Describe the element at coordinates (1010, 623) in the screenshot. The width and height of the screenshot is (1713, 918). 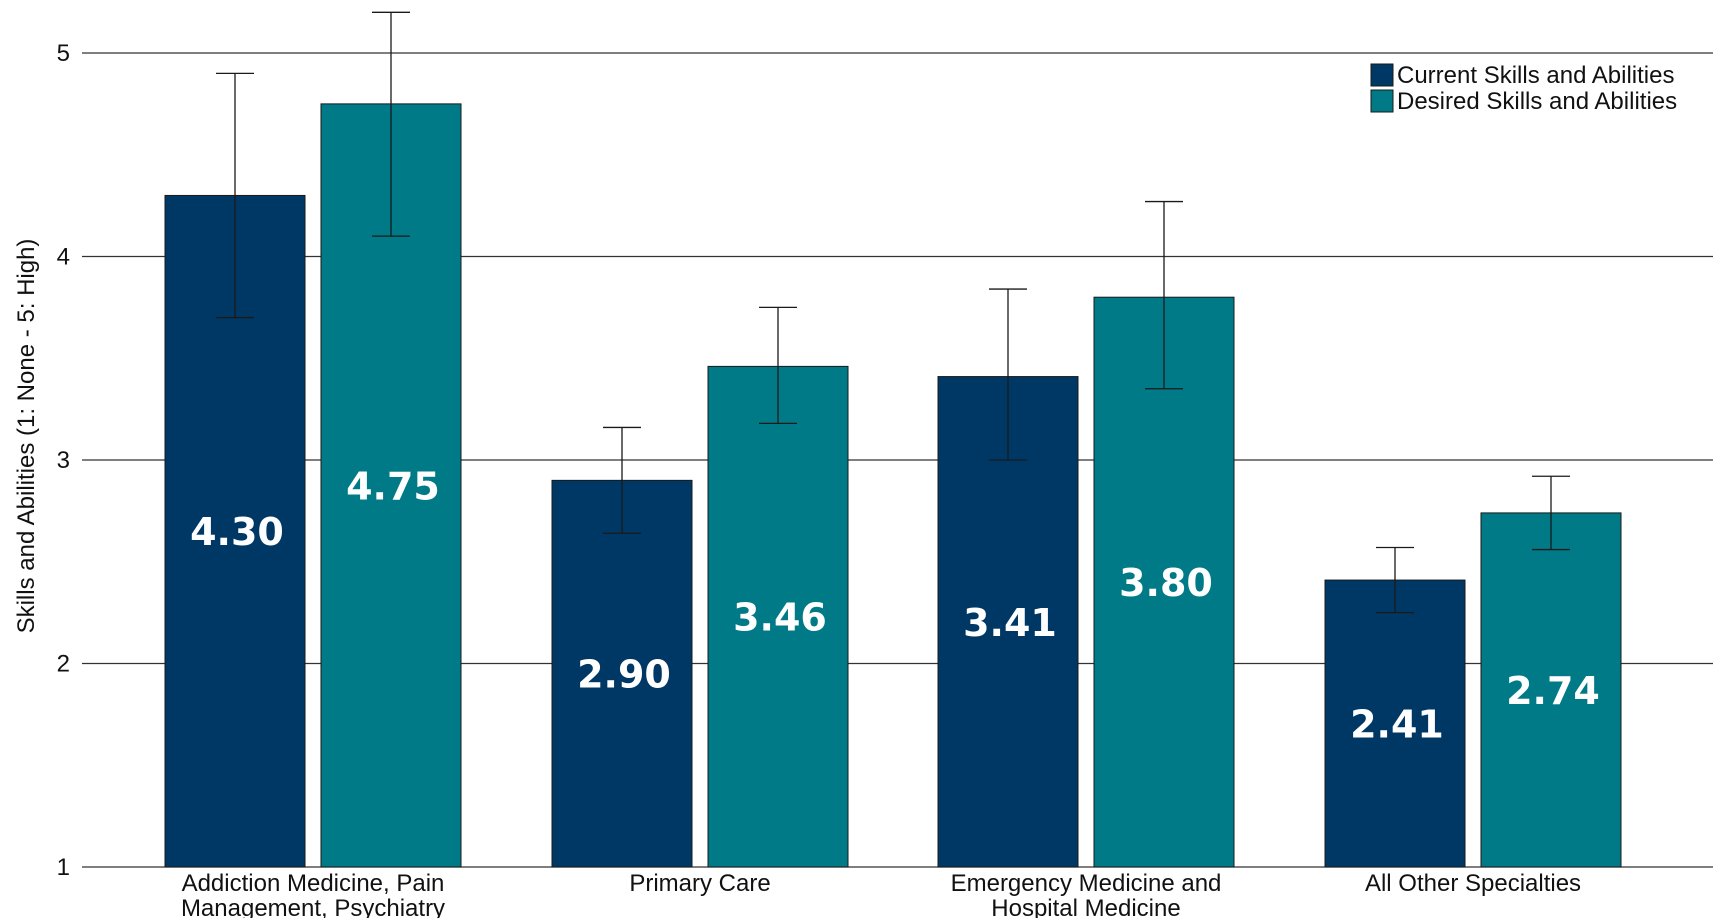
I see `bar-value-label: 3.41` at that location.